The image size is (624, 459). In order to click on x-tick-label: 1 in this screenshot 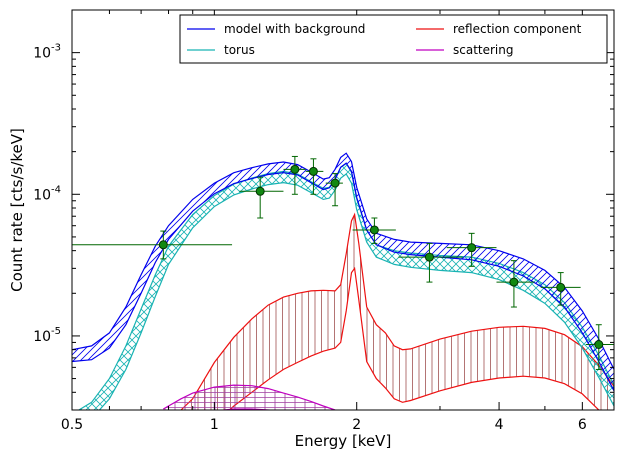, I will do `click(214, 425)`.